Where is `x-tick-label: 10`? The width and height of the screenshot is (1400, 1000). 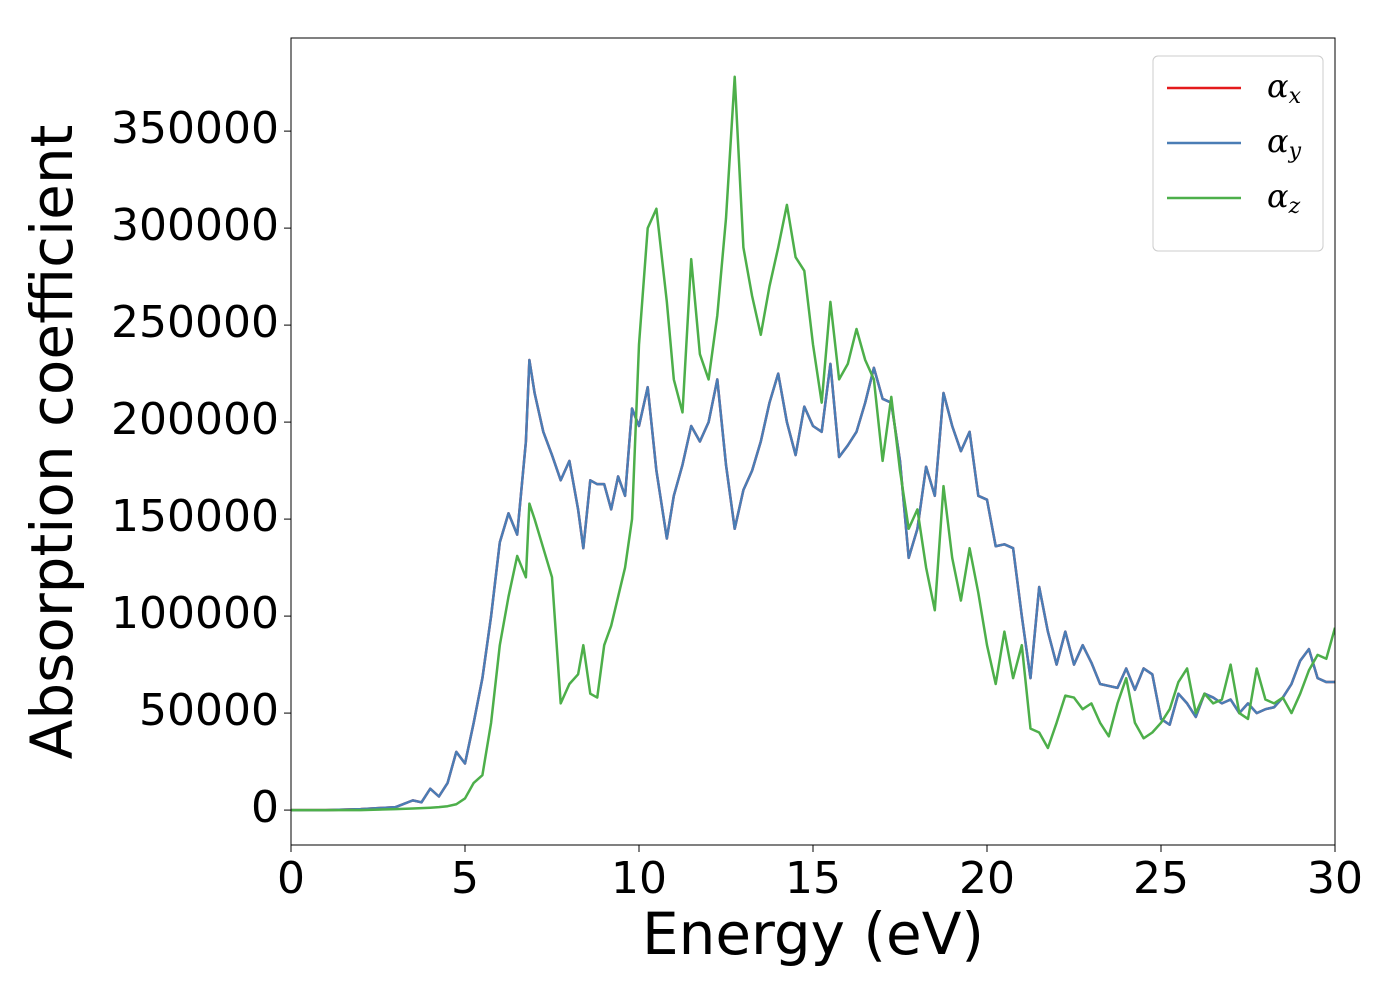
x-tick-label: 10 is located at coordinates (639, 878).